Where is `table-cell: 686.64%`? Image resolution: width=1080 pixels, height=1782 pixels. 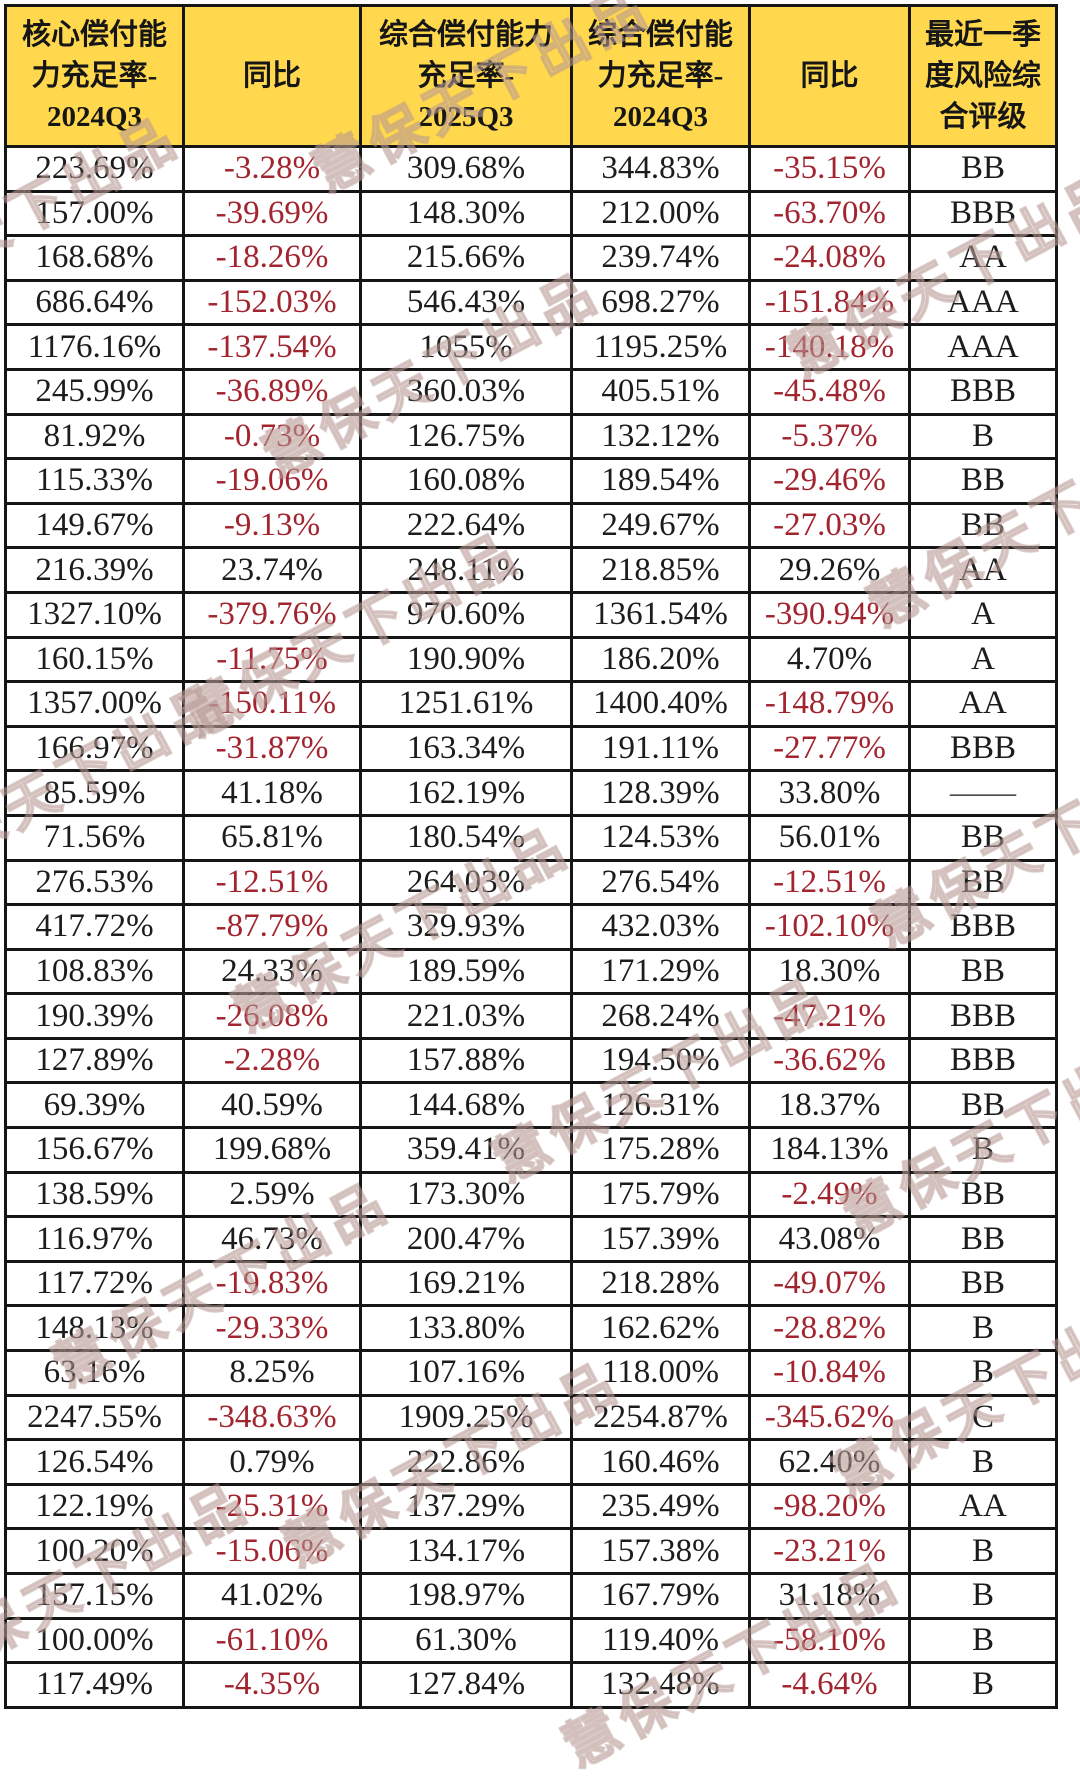
table-cell: 686.64% is located at coordinates (94, 302).